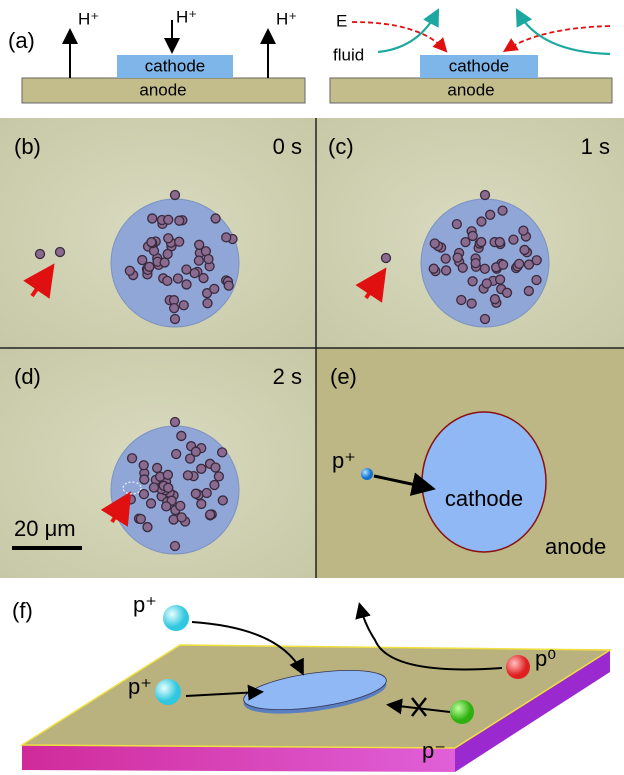  I want to click on time-label: 0 s, so click(287, 146).